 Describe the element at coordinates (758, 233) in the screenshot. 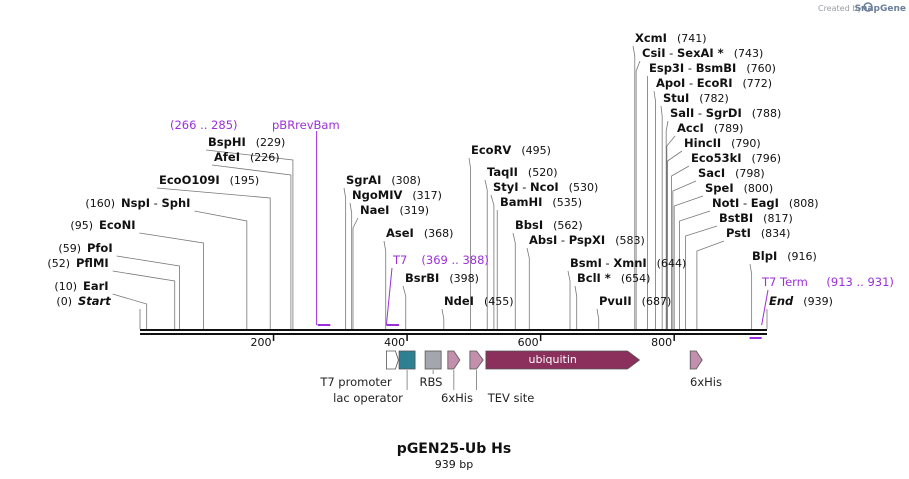

I see `site-psti: PstI (834)` at that location.